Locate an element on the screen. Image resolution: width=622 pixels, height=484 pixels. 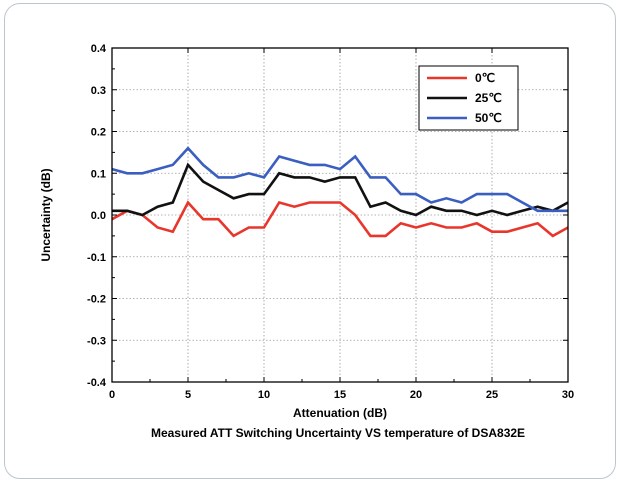
legend-label: 50℃ is located at coordinates (488, 118).